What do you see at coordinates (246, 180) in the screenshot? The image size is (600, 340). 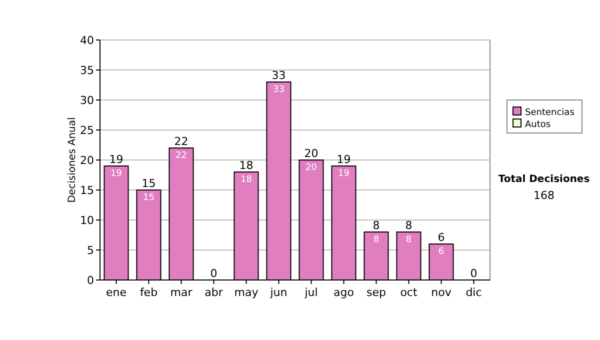 I see `data-label: 18` at bounding box center [246, 180].